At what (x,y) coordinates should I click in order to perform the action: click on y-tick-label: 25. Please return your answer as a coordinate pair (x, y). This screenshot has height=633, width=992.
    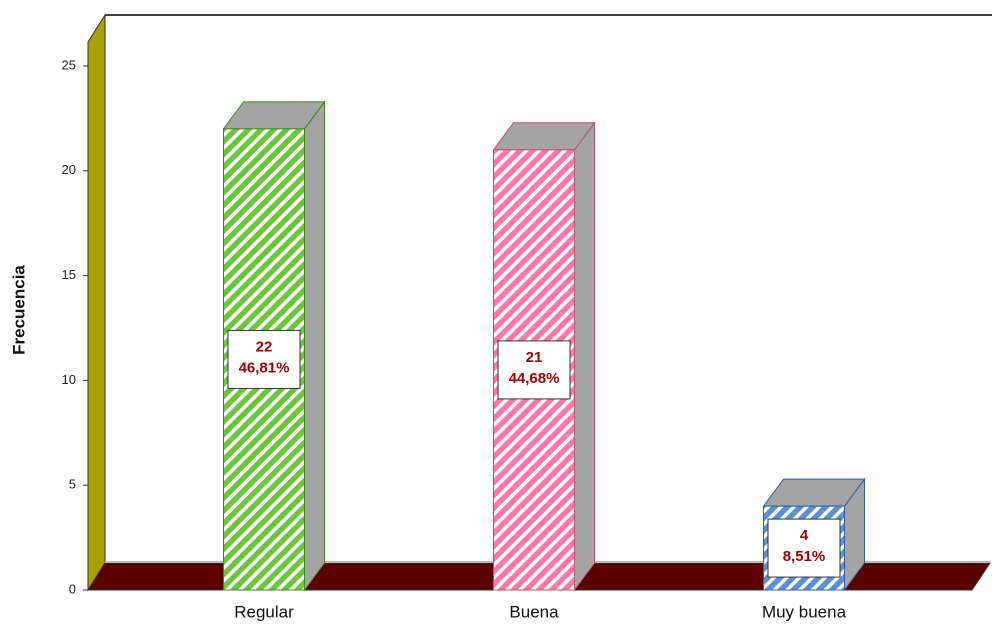
    Looking at the image, I should click on (69, 64).